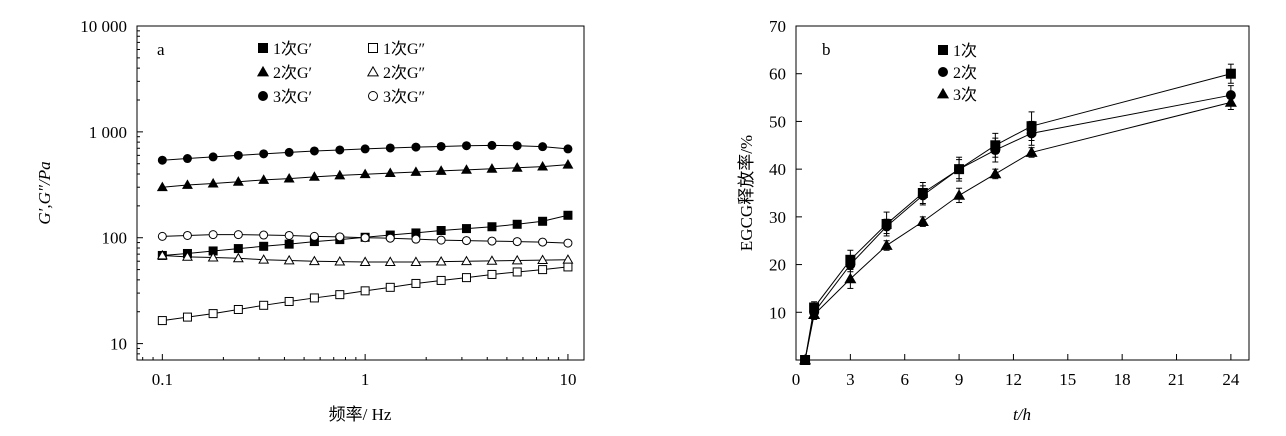 This screenshot has width=1286, height=436. What do you see at coordinates (567, 379) in the screenshot?
I see `x-tick-label: 10` at bounding box center [567, 379].